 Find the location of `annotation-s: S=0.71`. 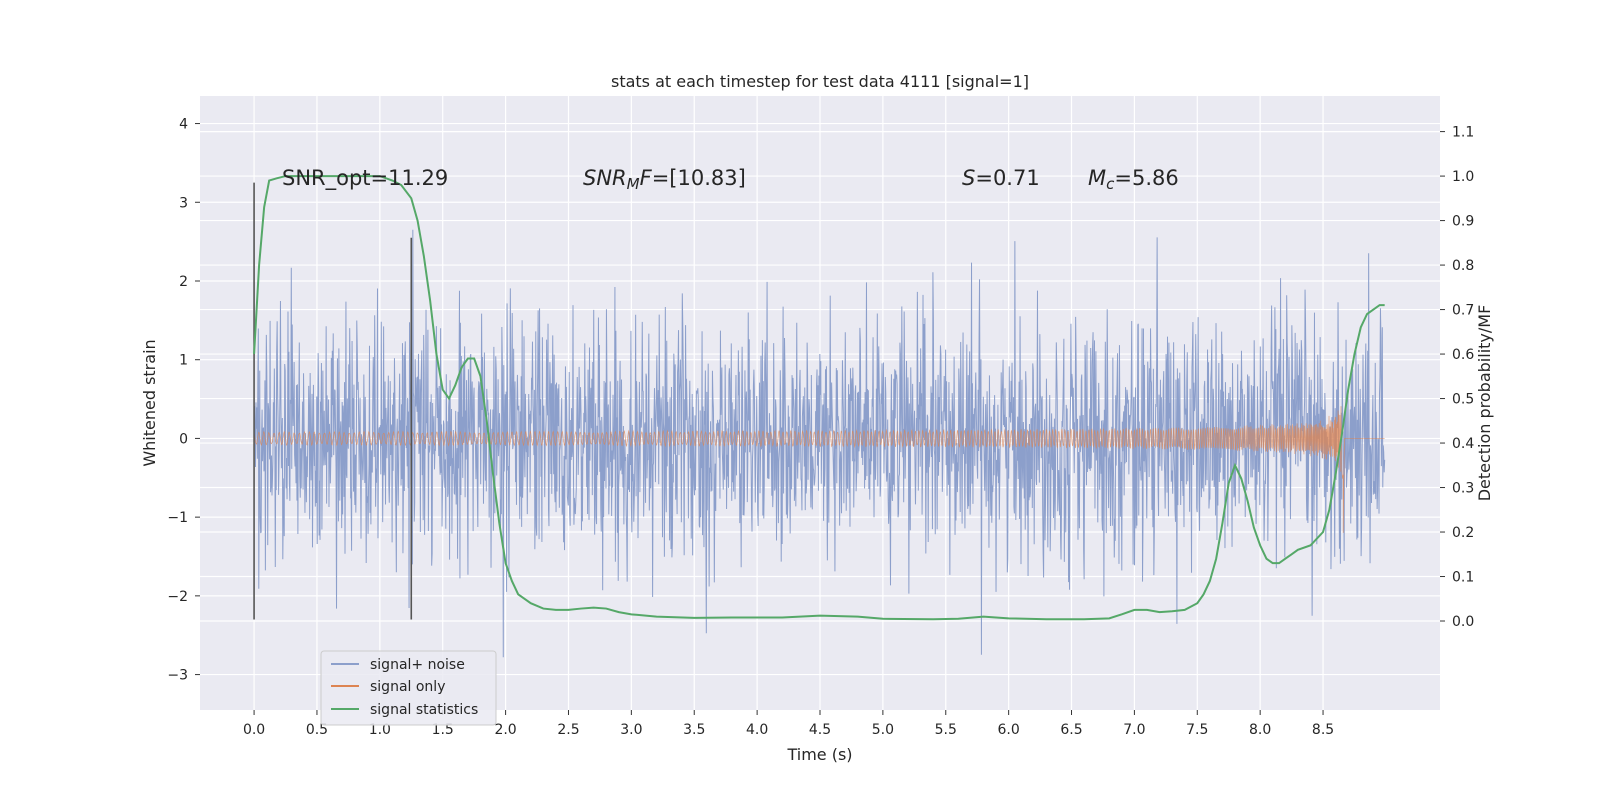

annotation-s: S=0.71 is located at coordinates (1001, 178).